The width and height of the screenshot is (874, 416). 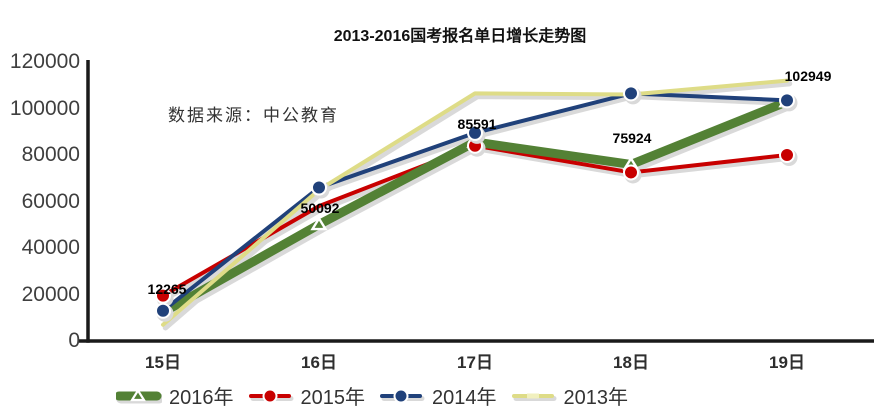 I want to click on y-tick-label: 20000, so click(x=50, y=294).